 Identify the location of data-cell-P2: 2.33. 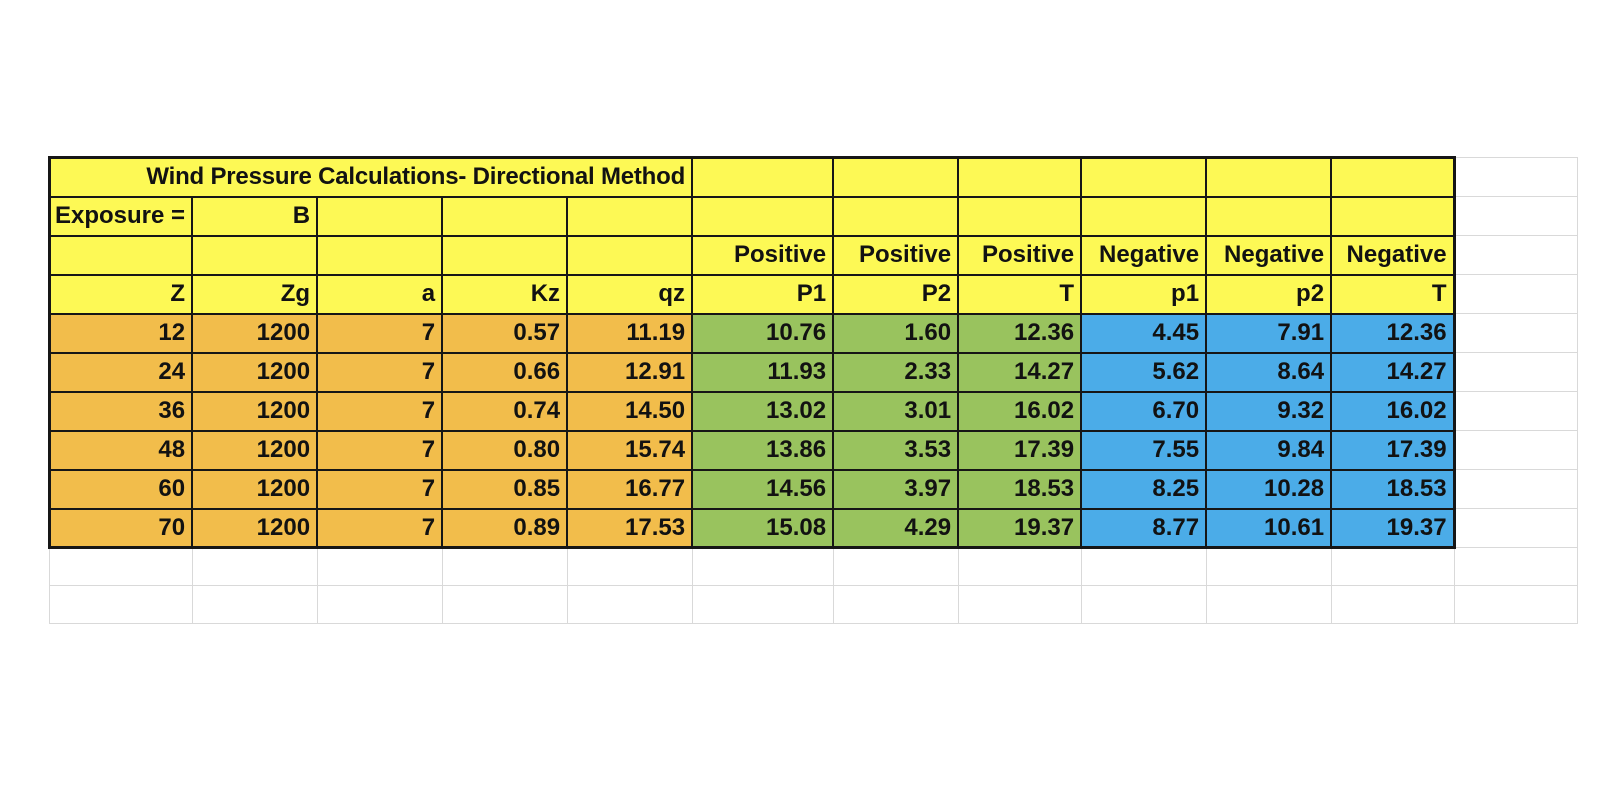
(896, 372).